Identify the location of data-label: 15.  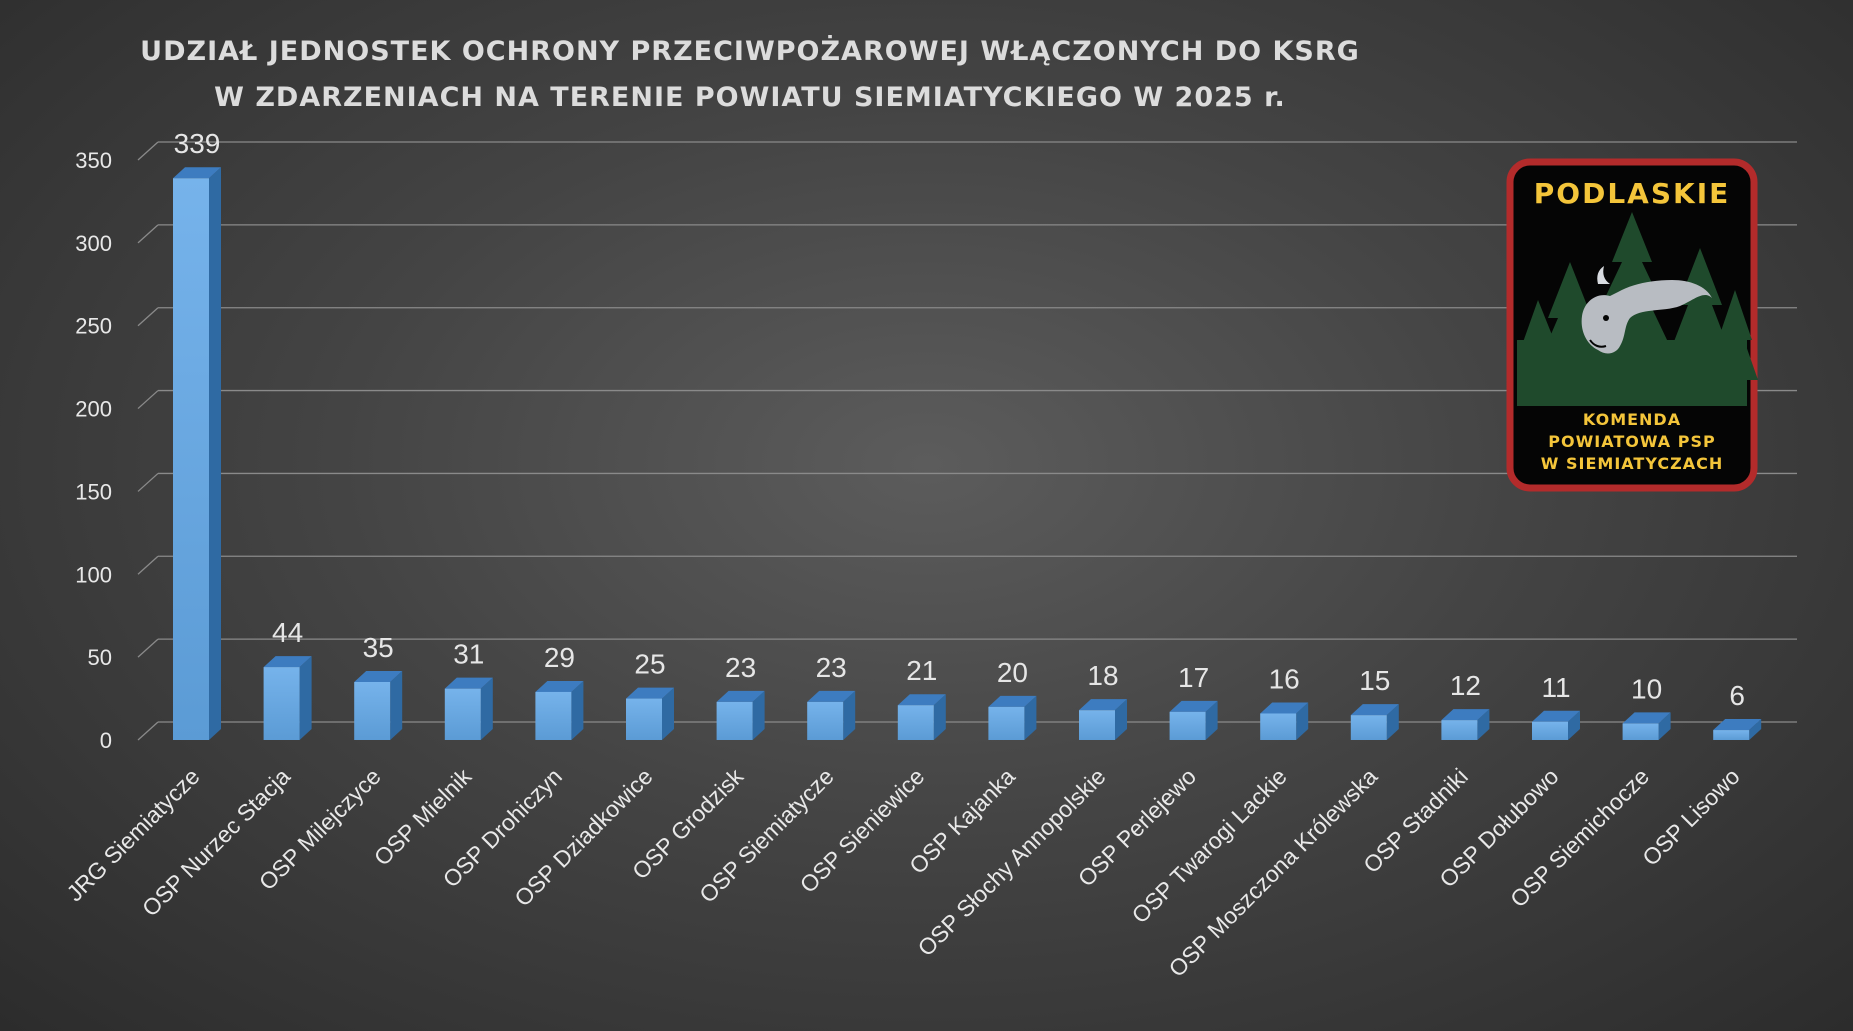
(1374, 680).